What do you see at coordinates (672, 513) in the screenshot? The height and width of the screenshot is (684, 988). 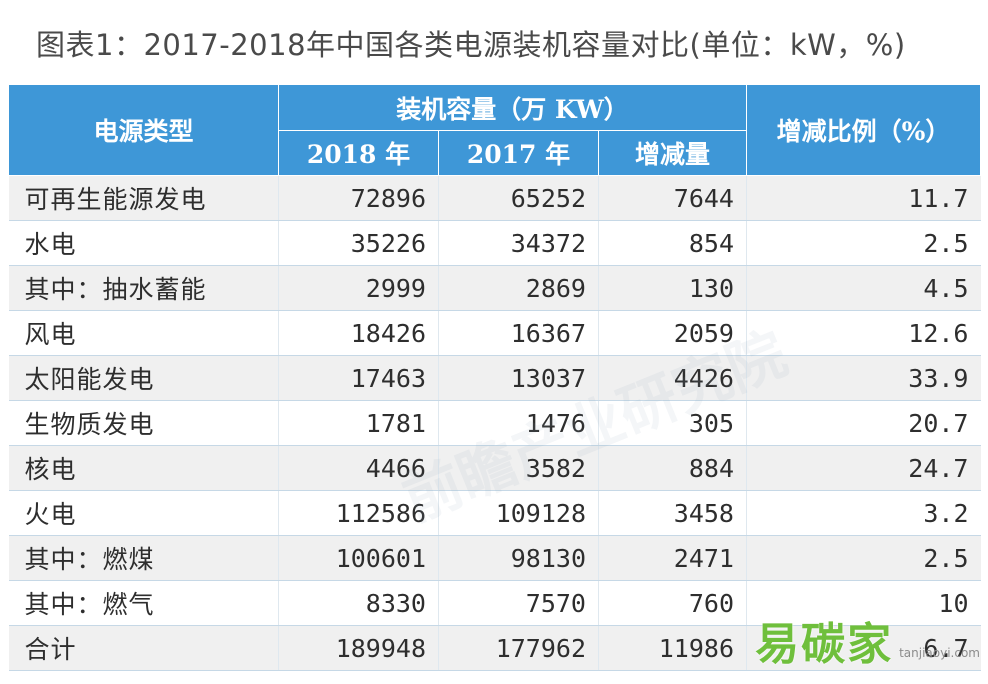 I see `cell-change: 3458` at bounding box center [672, 513].